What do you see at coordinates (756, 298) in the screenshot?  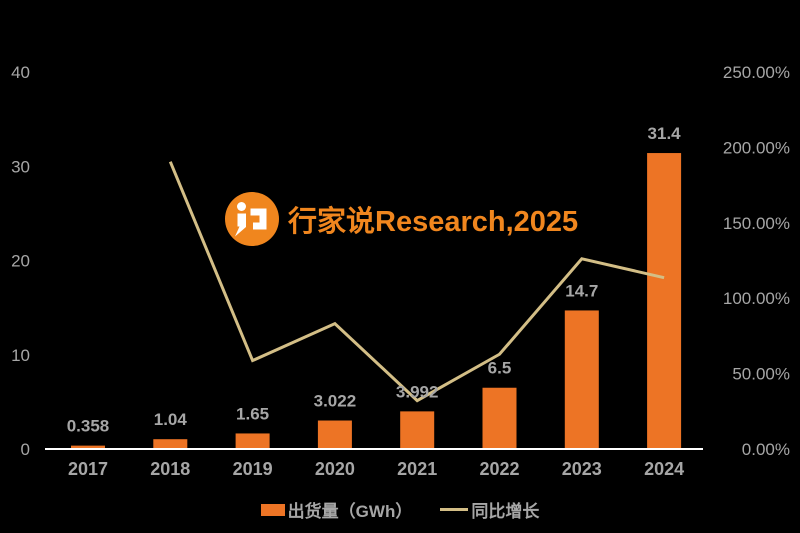 I see `right-axis-tick: 100.00%` at bounding box center [756, 298].